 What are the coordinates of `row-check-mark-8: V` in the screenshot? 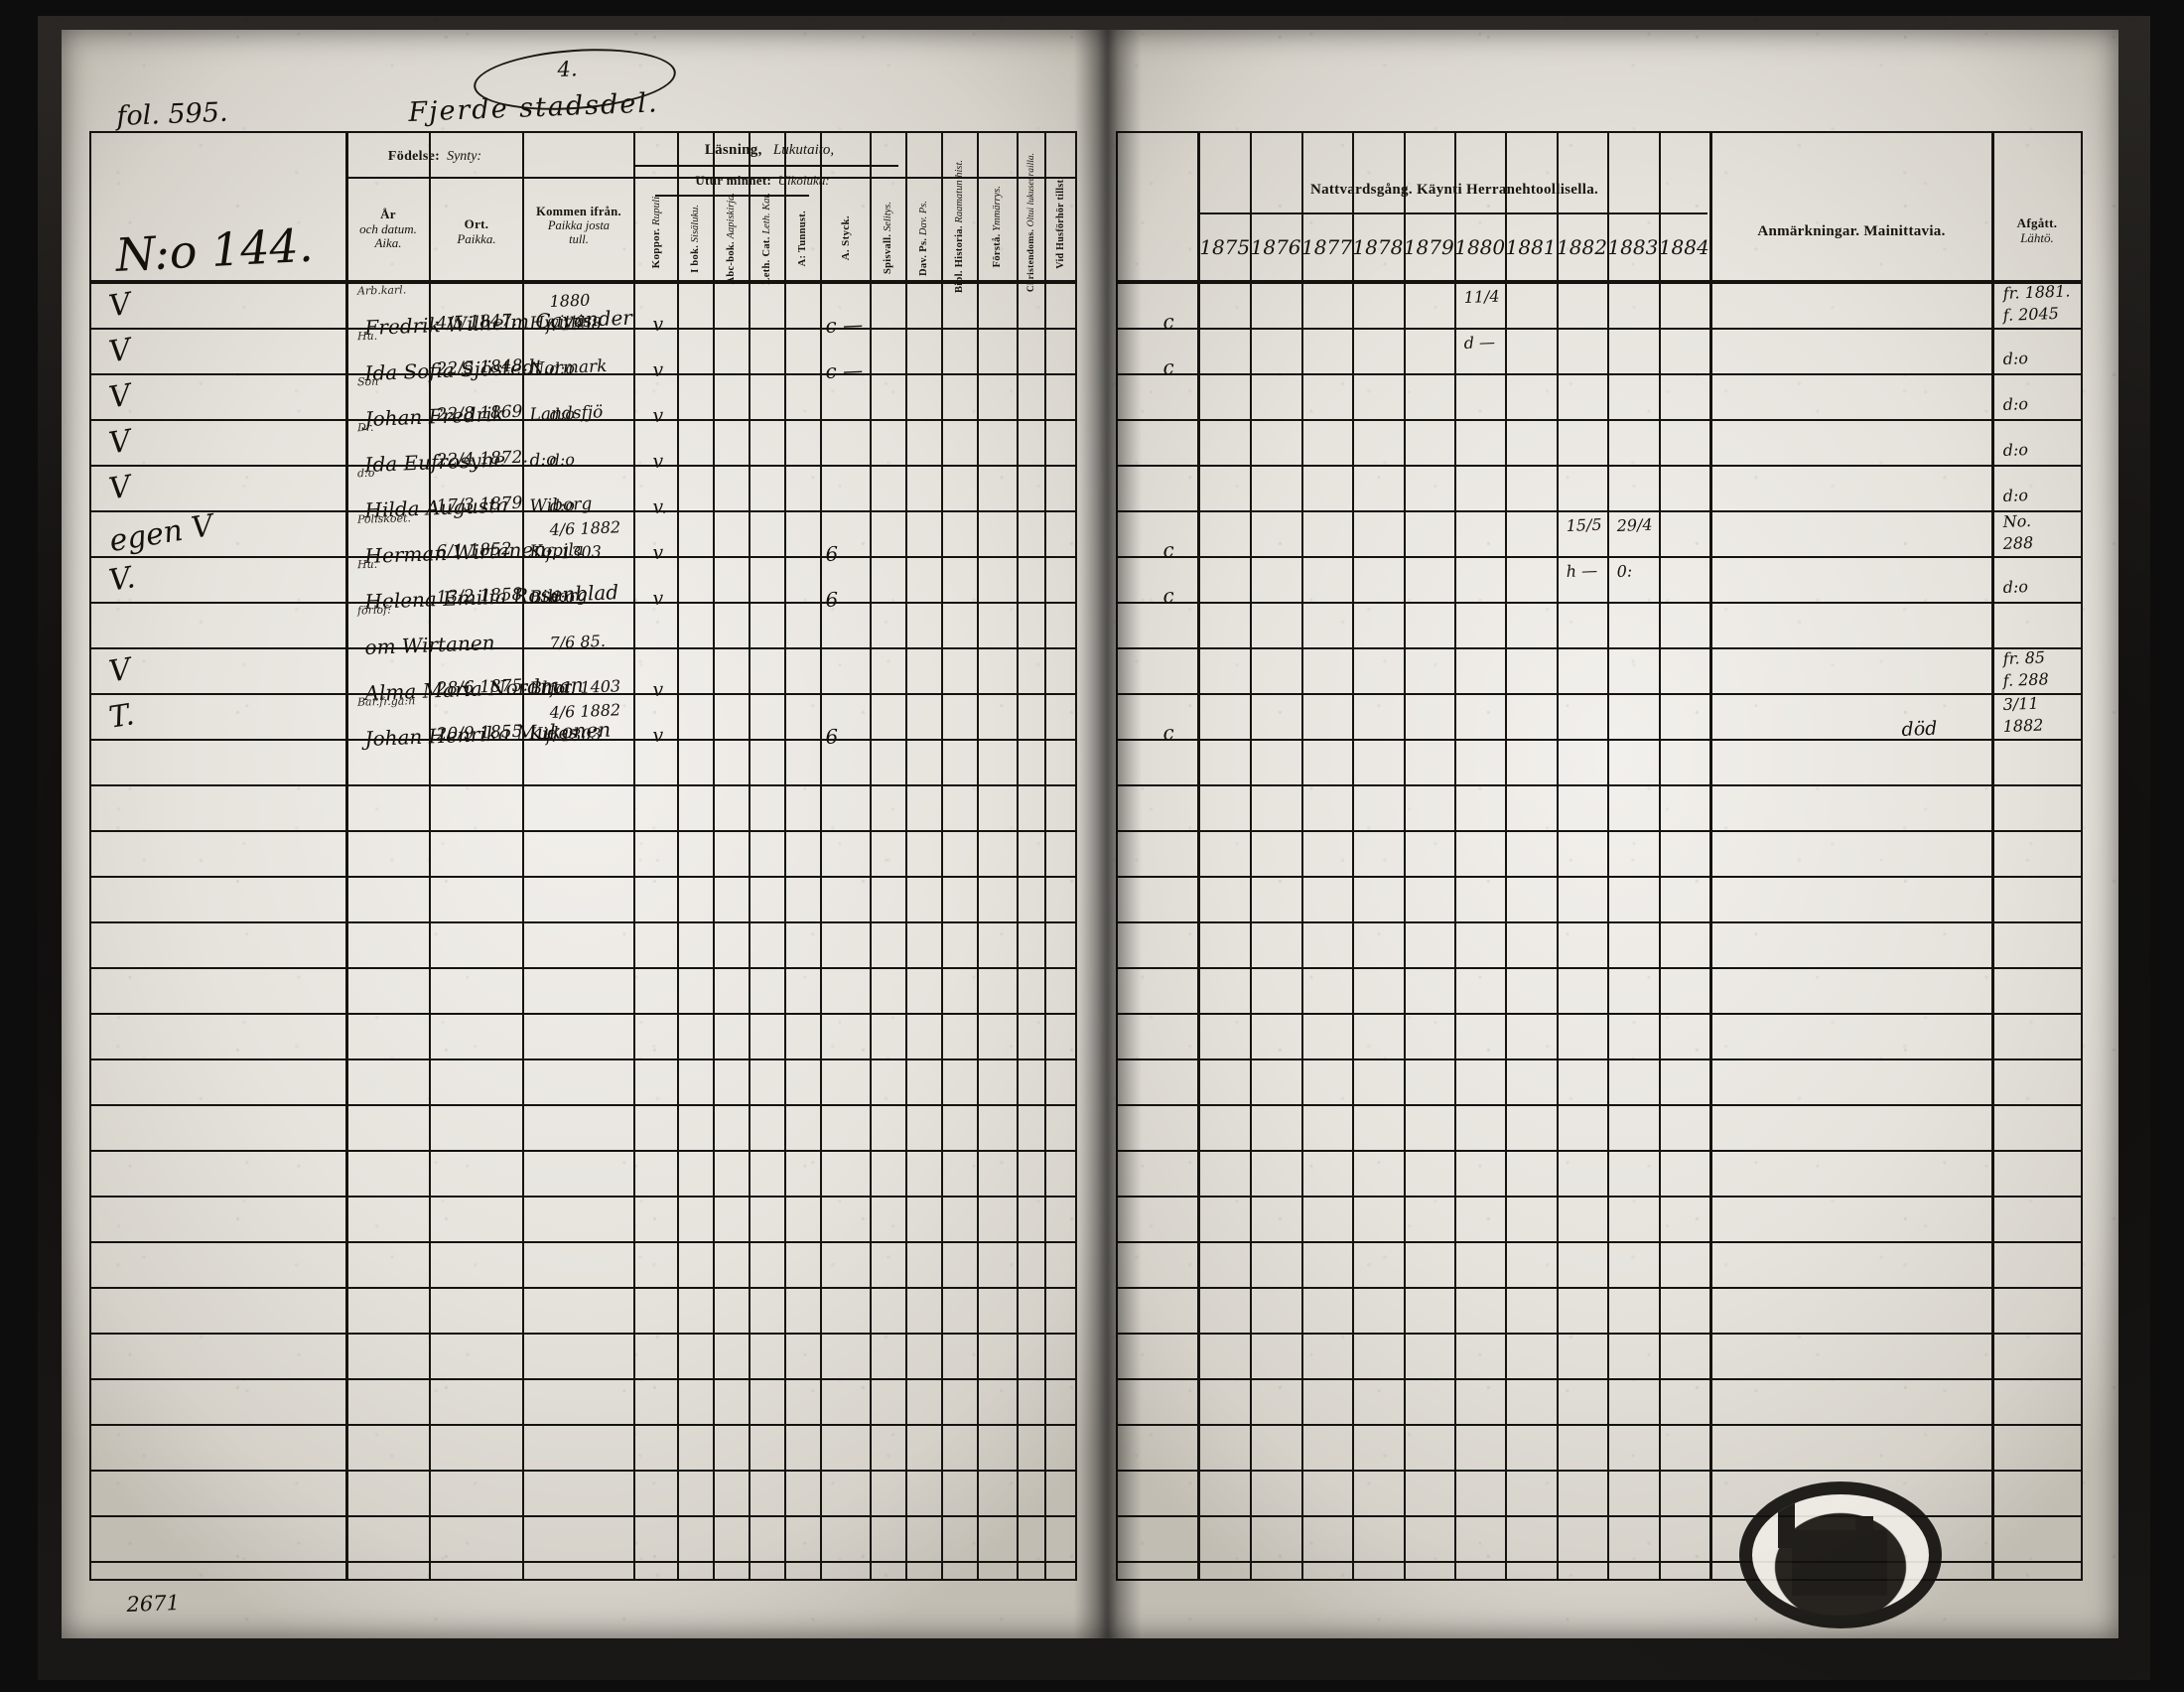 It's located at (120, 670).